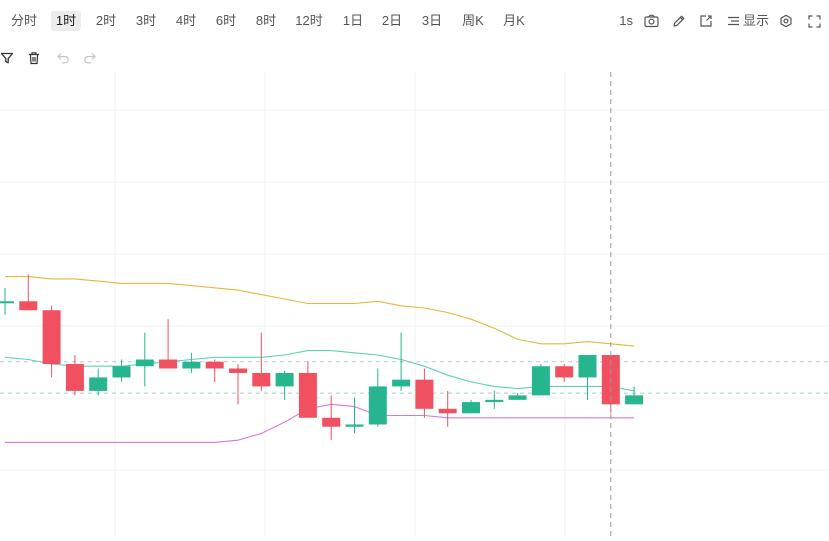  What do you see at coordinates (100, 59) in the screenshot?
I see `drawing-toolbar` at bounding box center [100, 59].